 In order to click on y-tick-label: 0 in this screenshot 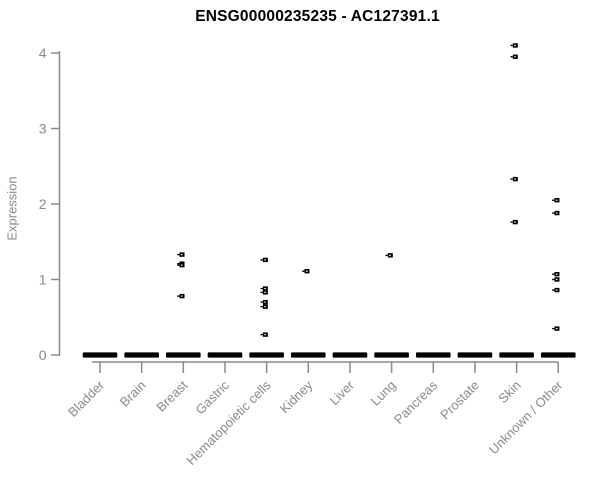, I will do `click(43, 355)`.